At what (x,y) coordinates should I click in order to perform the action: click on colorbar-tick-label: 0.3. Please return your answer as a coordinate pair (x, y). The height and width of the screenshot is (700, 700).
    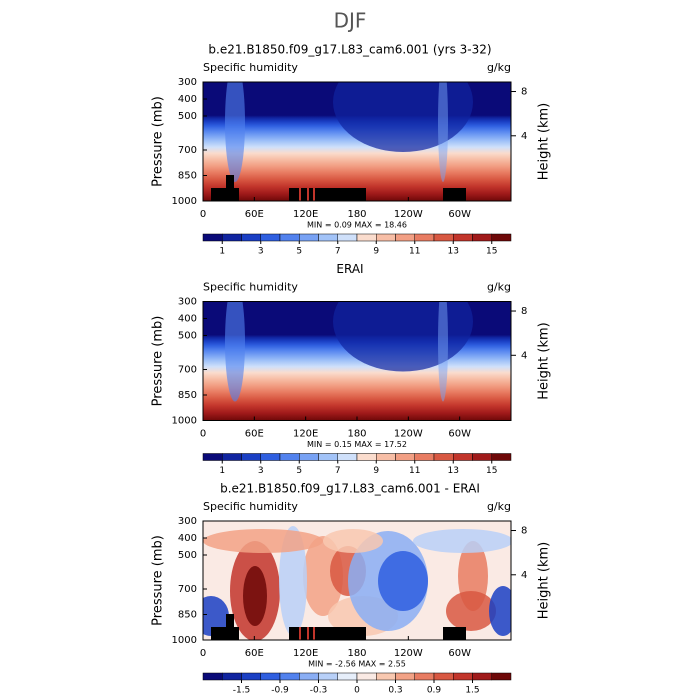
    Looking at the image, I should click on (395, 691).